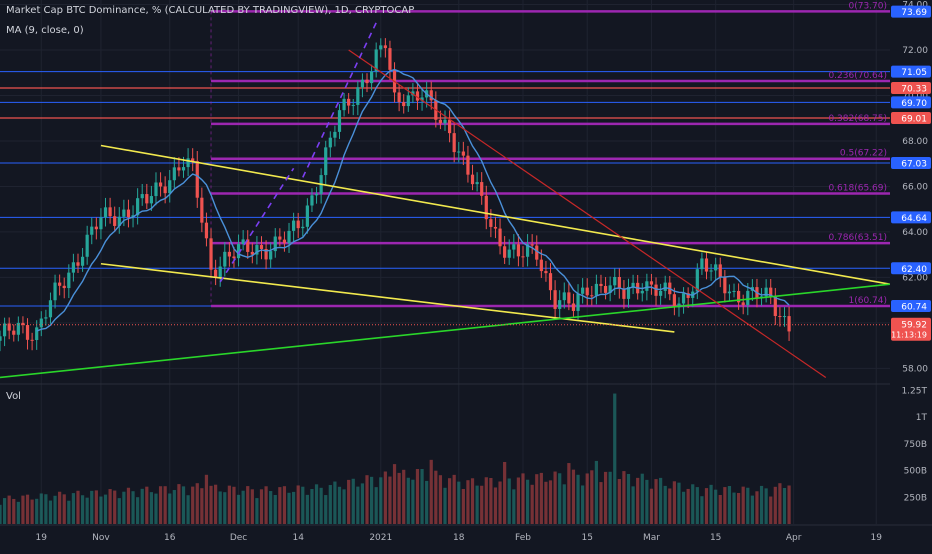 The height and width of the screenshot is (554, 932). What do you see at coordinates (867, 6) in the screenshot?
I see `fib-level-label: 0(73.70)` at bounding box center [867, 6].